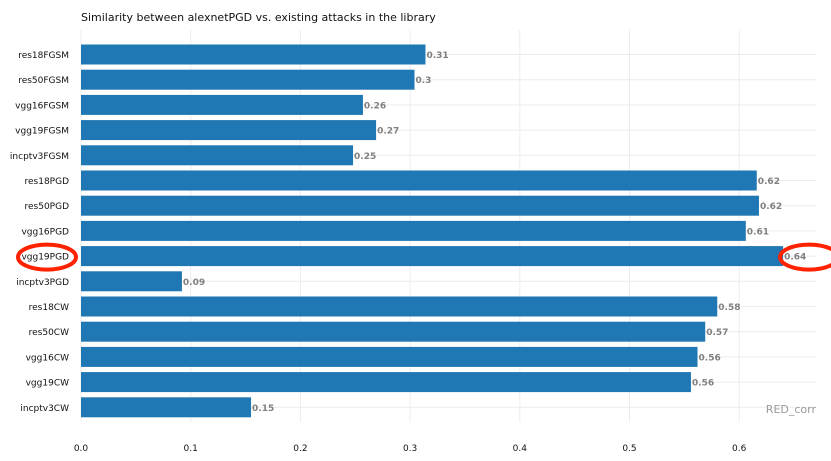 The width and height of the screenshot is (831, 461). What do you see at coordinates (423, 81) in the screenshot?
I see `data-label: 0.3` at bounding box center [423, 81].